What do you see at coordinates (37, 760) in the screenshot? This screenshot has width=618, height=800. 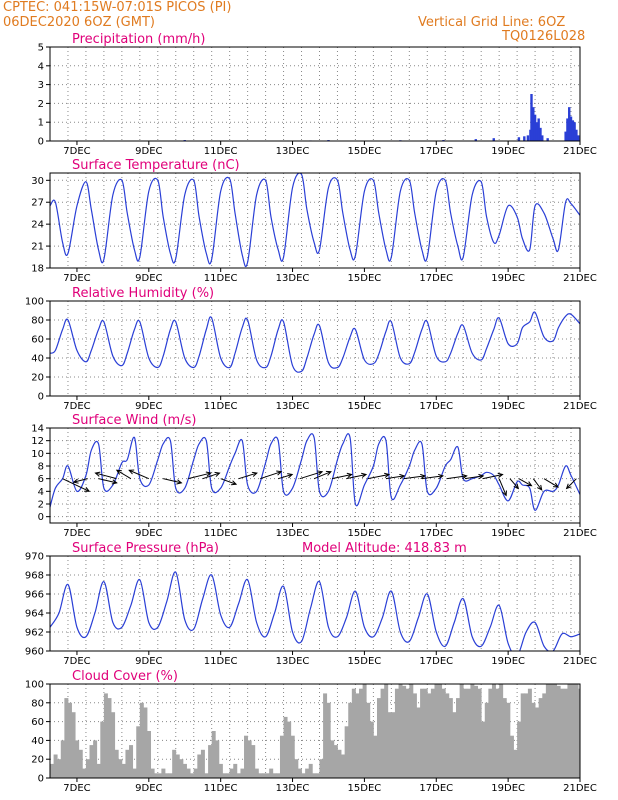 I see `cloud-ytick-label: 20` at bounding box center [37, 760].